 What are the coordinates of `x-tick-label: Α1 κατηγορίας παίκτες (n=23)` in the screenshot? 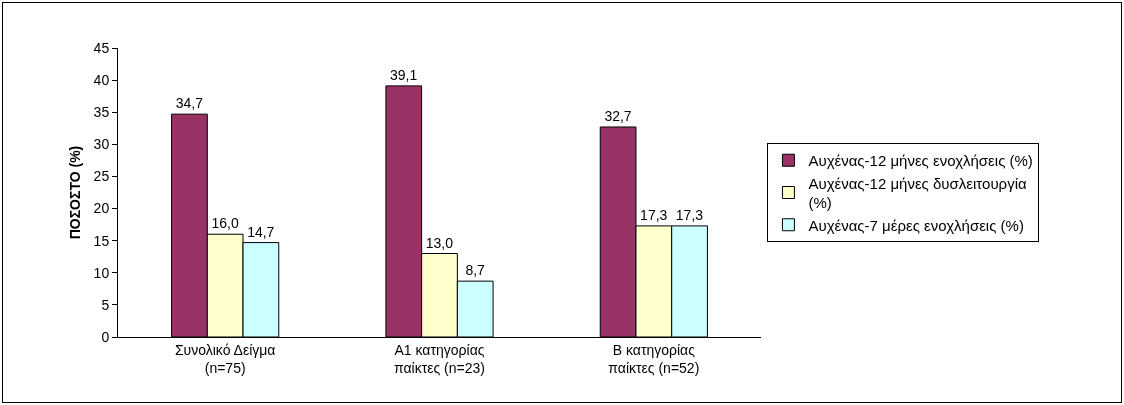 It's located at (439, 358).